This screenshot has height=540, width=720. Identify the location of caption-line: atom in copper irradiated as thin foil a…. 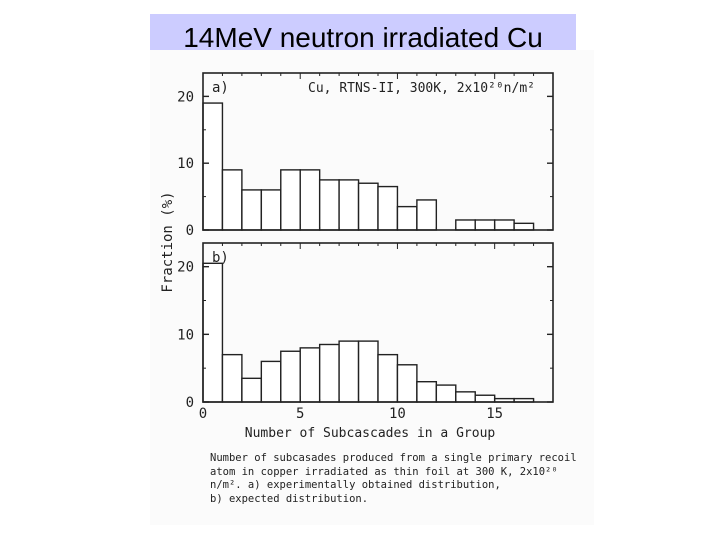
(384, 471).